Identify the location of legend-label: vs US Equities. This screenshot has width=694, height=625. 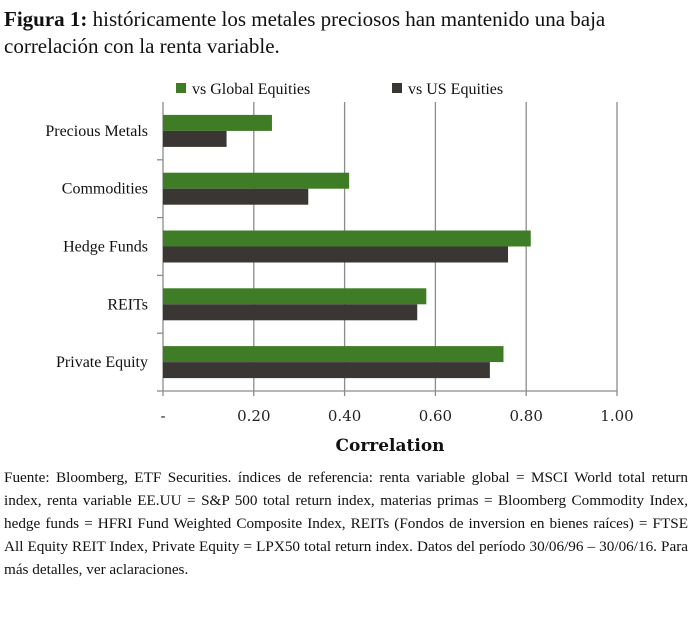
(455, 89).